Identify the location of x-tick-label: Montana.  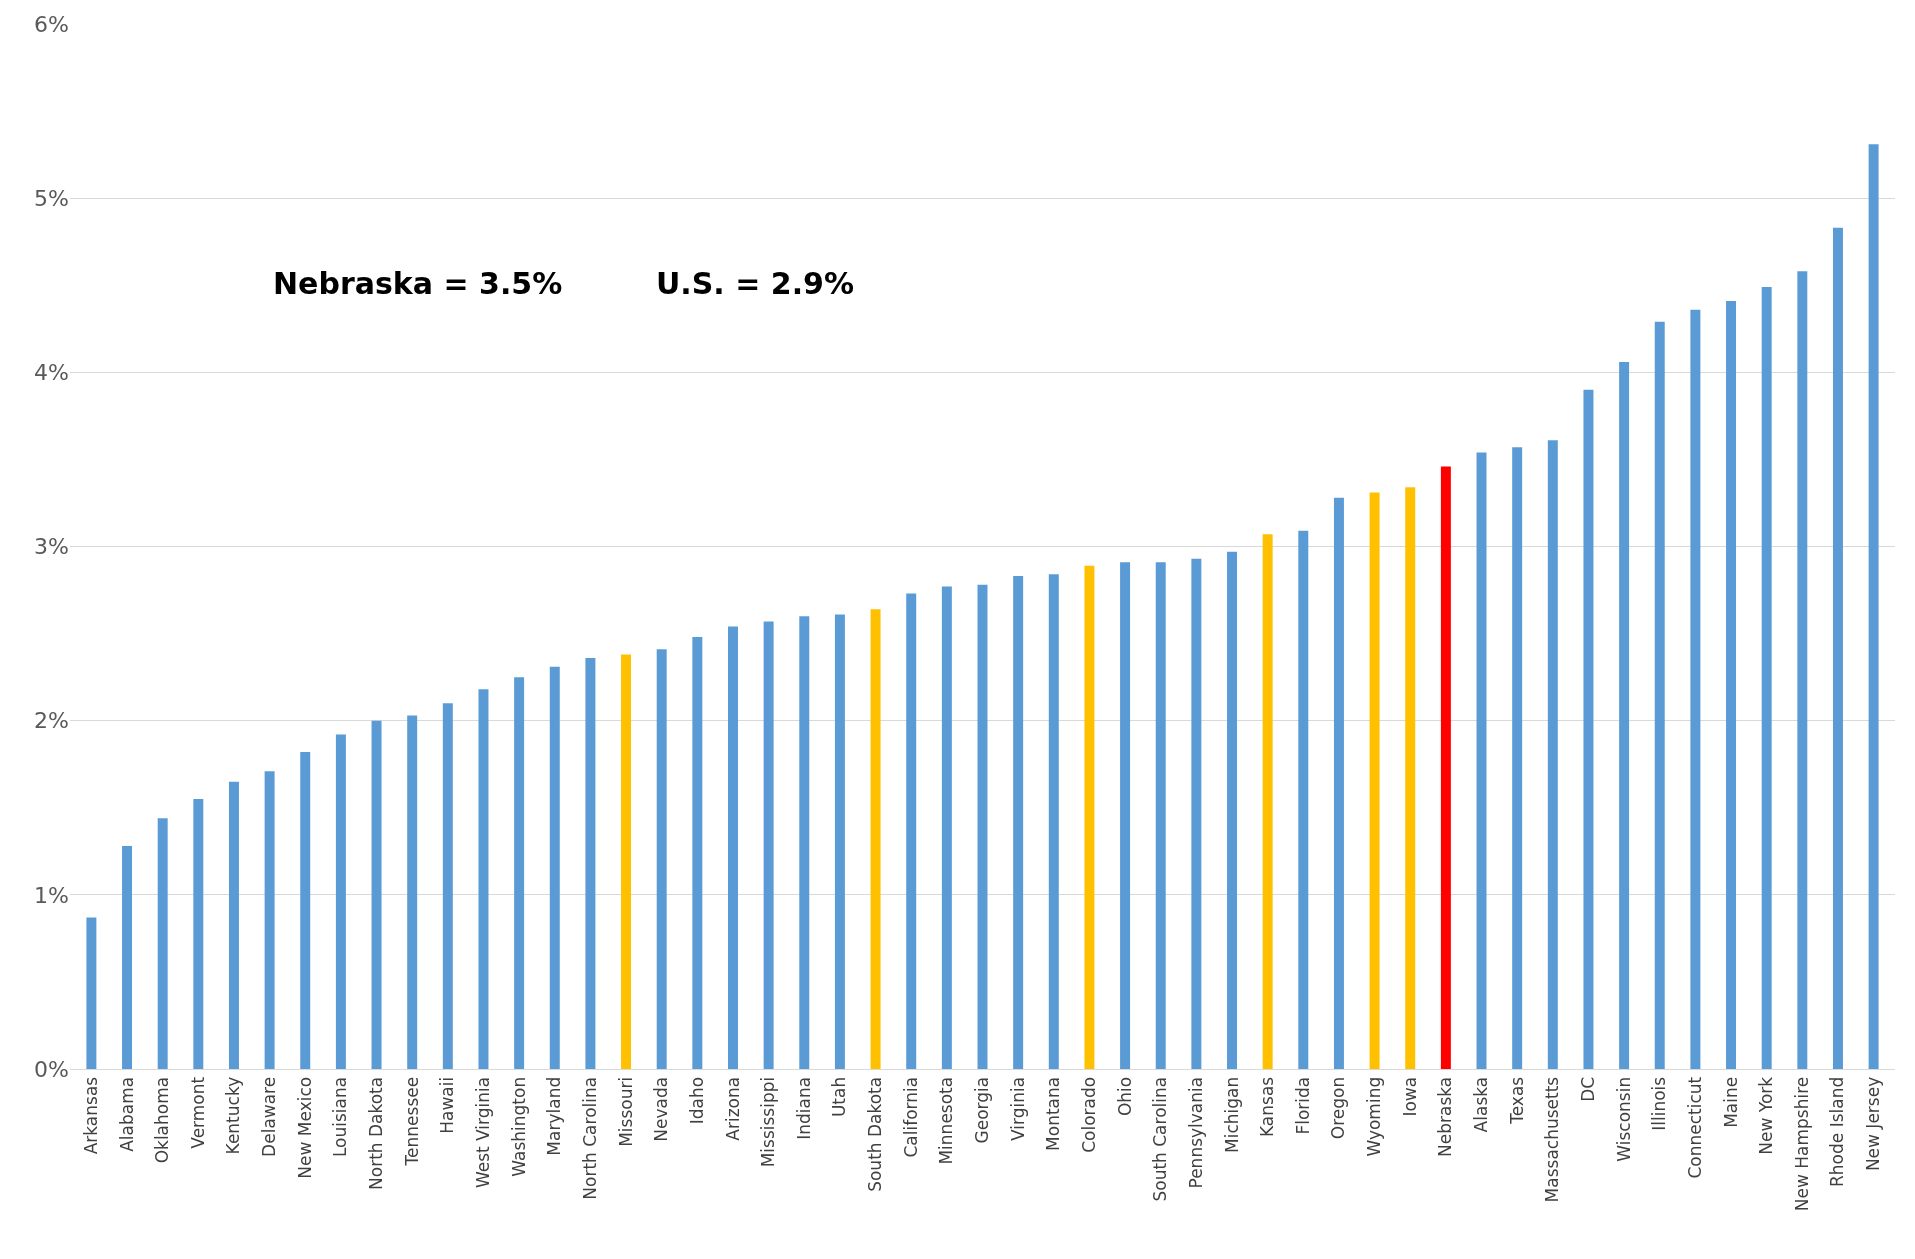
(1053, 1113).